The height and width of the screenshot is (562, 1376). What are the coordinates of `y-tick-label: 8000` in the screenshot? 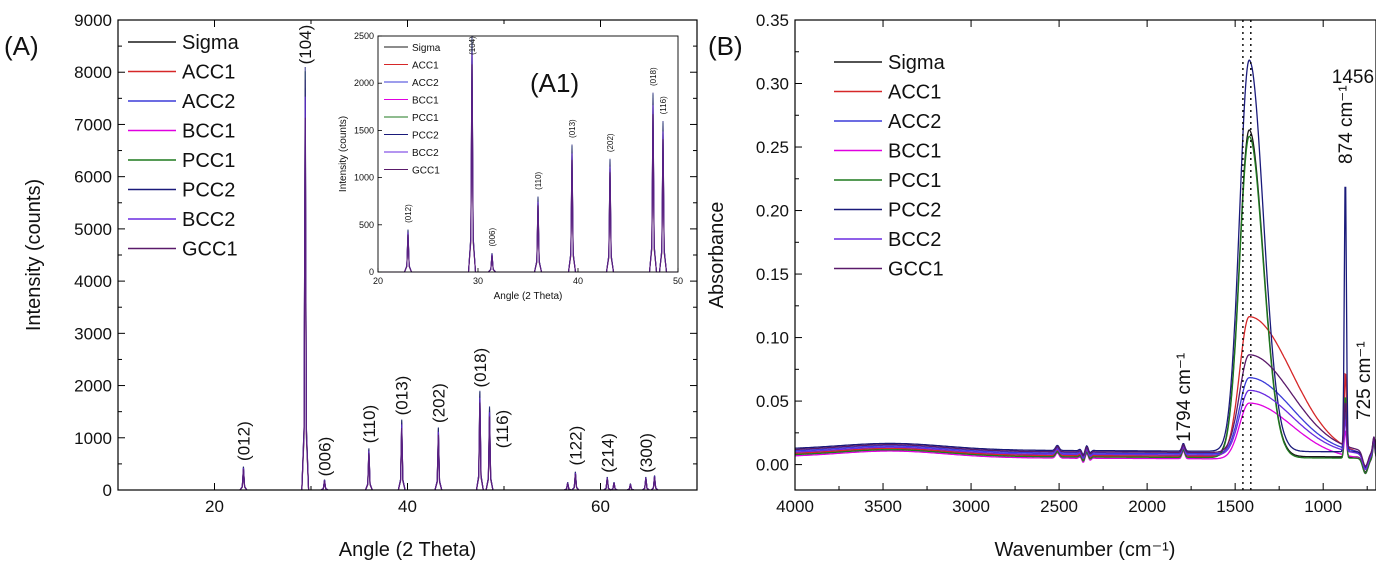 It's located at (93, 72).